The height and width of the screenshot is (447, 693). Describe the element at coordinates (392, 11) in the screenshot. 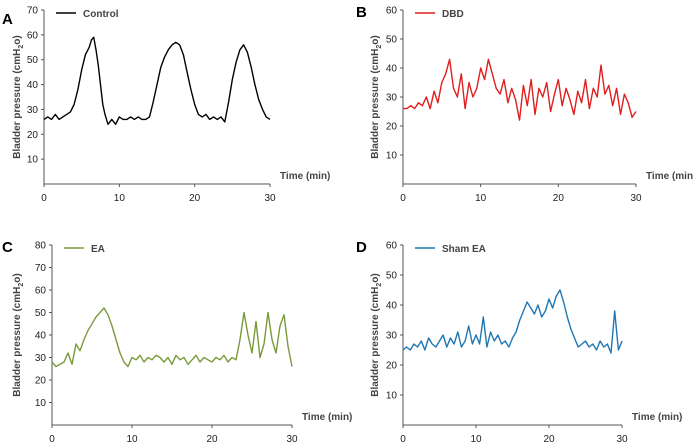

I see `panel-b-ytick-label: 60` at that location.